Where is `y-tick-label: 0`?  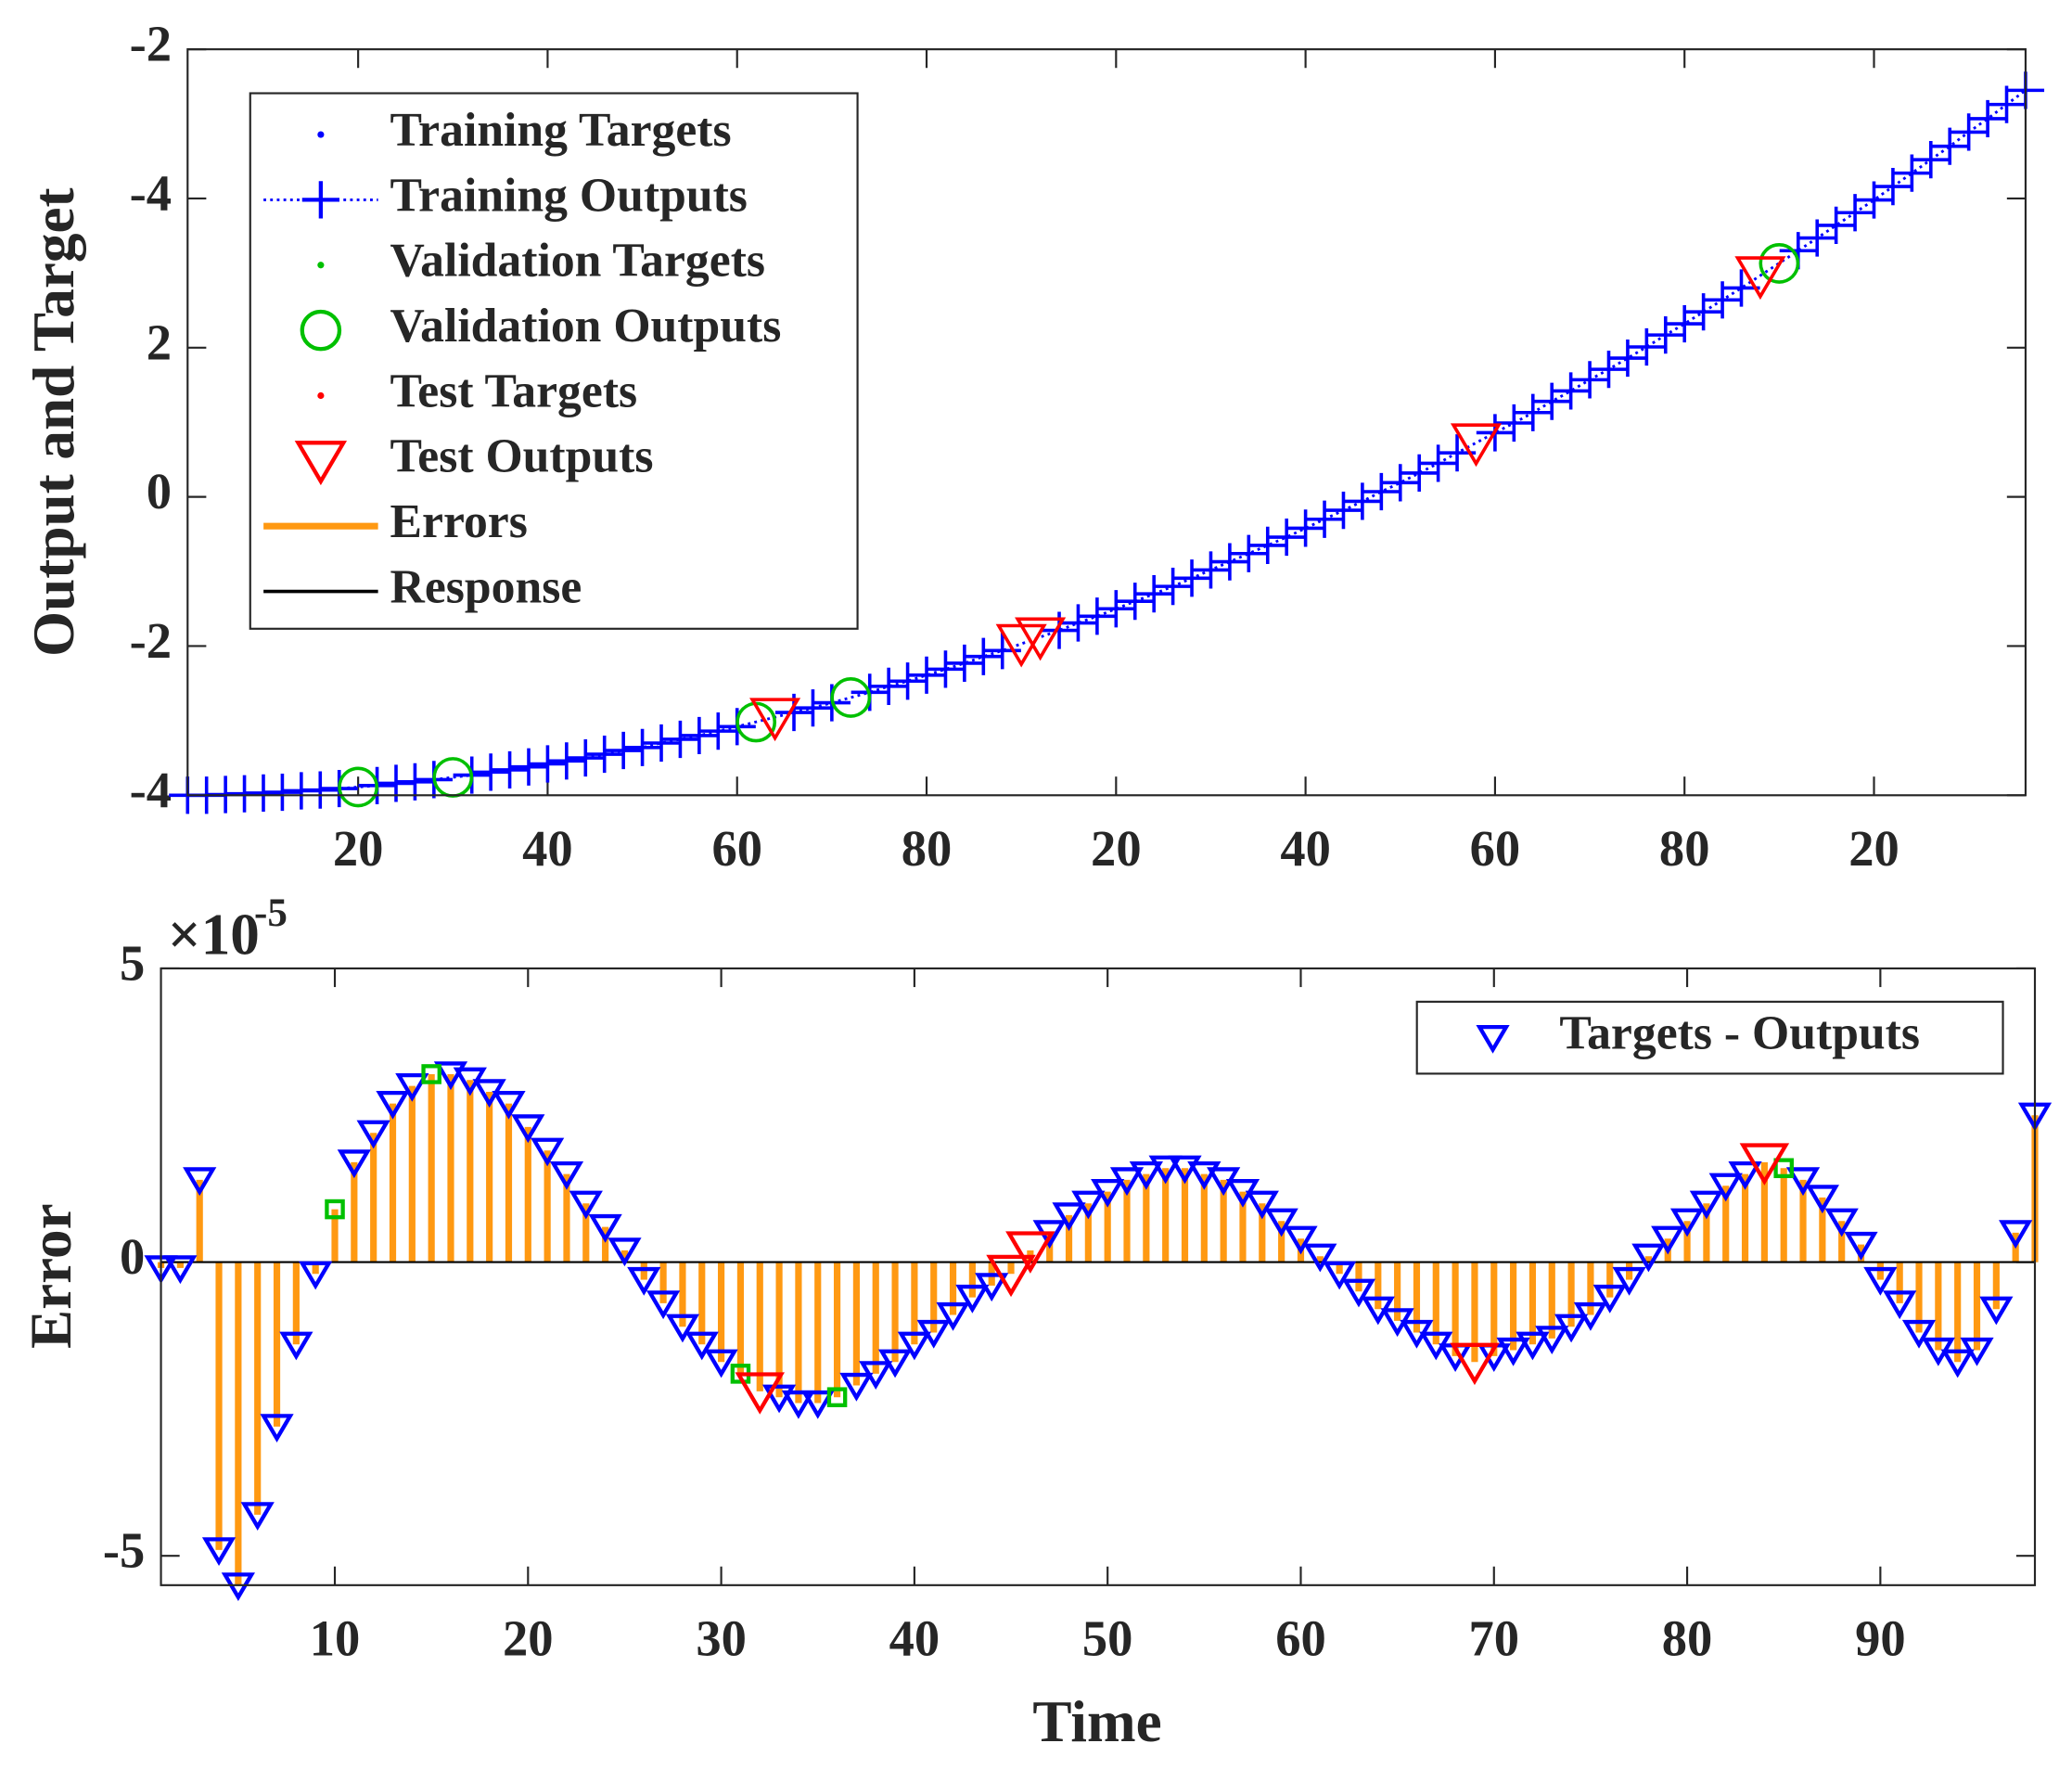 y-tick-label: 0 is located at coordinates (159, 491).